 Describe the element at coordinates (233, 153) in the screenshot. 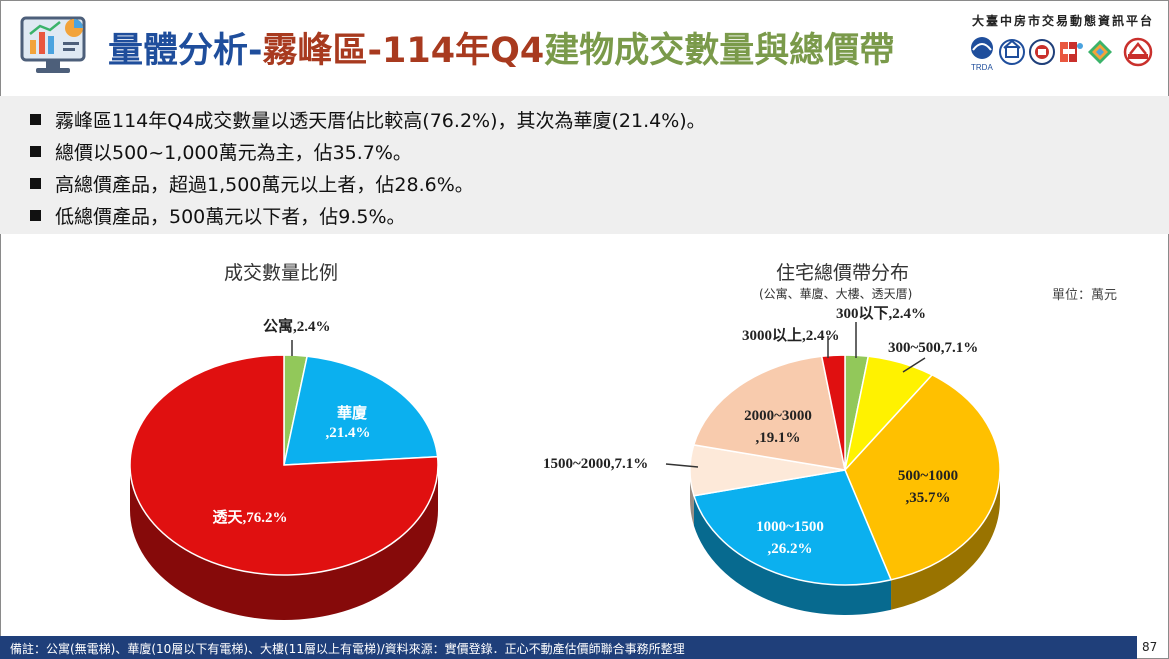

I see `bullet-text: 總價以500~1,000萬元為主，佔35.7%。` at that location.